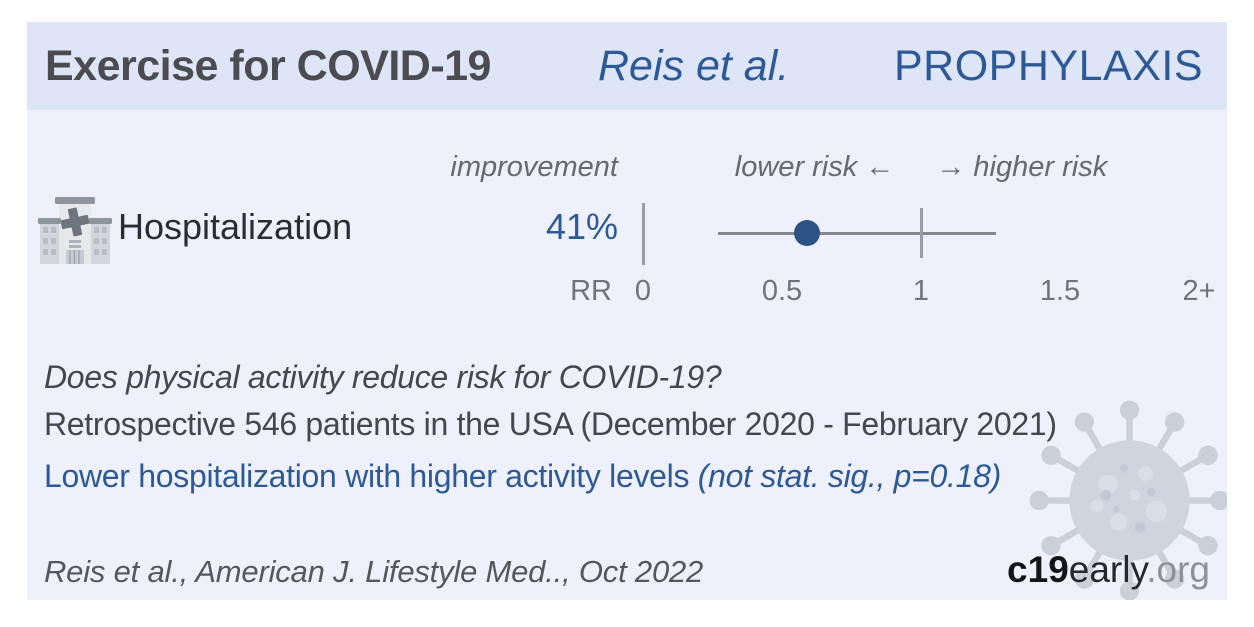 The height and width of the screenshot is (627, 1254). Describe the element at coordinates (1038, 569) in the screenshot. I see `brand-c19: c19` at that location.